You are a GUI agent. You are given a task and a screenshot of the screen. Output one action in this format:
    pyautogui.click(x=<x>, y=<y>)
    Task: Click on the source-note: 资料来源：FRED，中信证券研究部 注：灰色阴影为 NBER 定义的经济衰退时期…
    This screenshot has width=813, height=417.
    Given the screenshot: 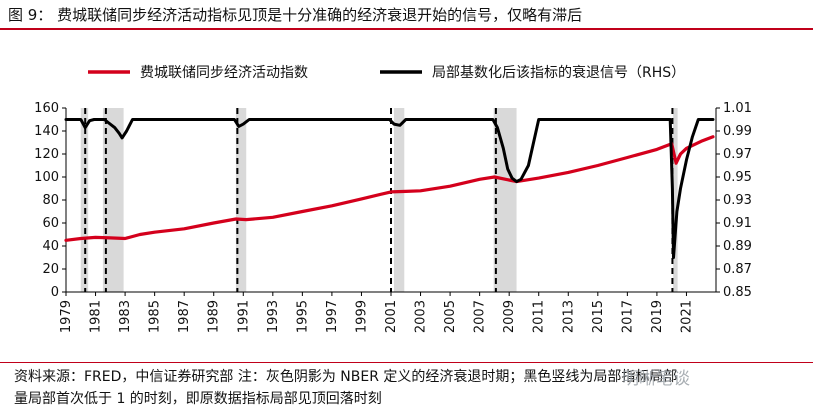 What is the action you would take?
    pyautogui.click(x=409, y=388)
    